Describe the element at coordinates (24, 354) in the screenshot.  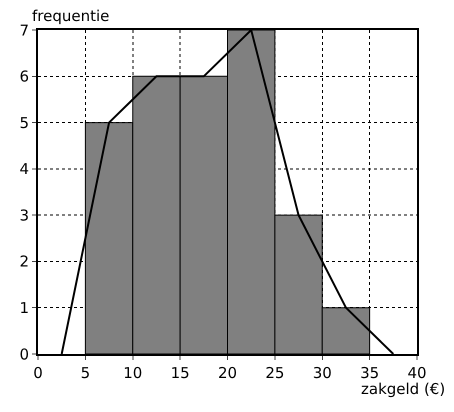
I see `y-tick-label: 0` at that location.